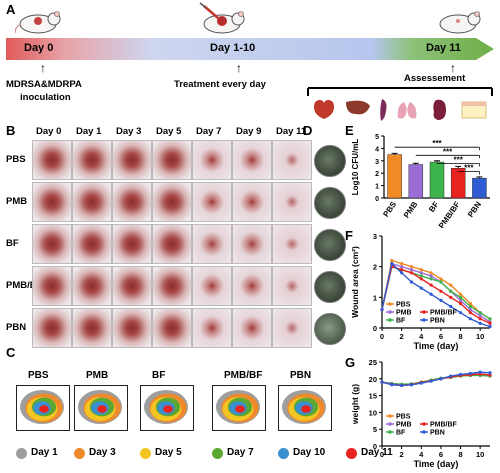 The image size is (500, 473). What do you see at coordinates (209, 131) in the screenshot?
I see `day-column-header: Day 7` at bounding box center [209, 131].